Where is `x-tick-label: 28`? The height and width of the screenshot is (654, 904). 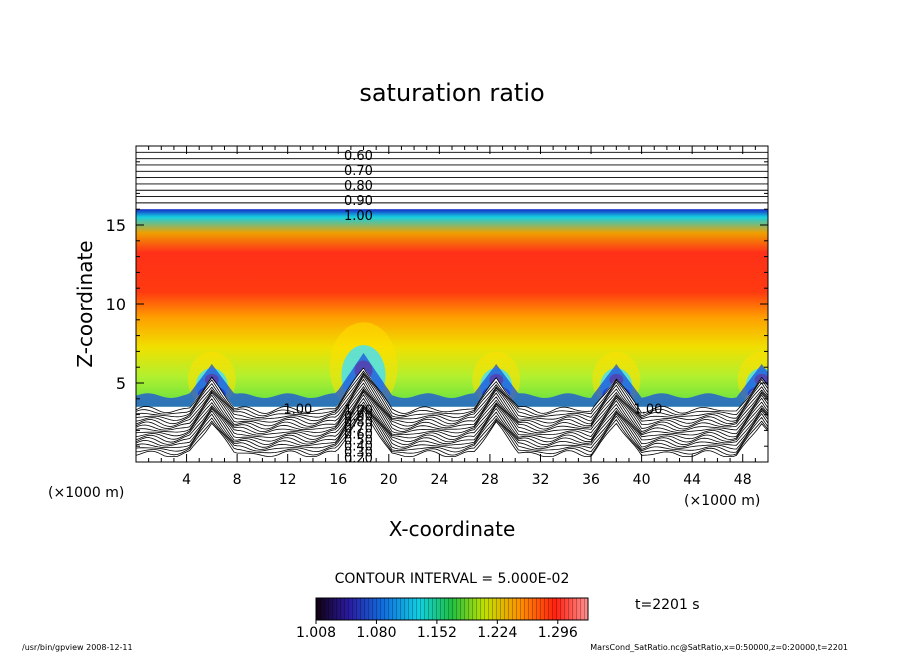 x-tick-label: 28 is located at coordinates (490, 480).